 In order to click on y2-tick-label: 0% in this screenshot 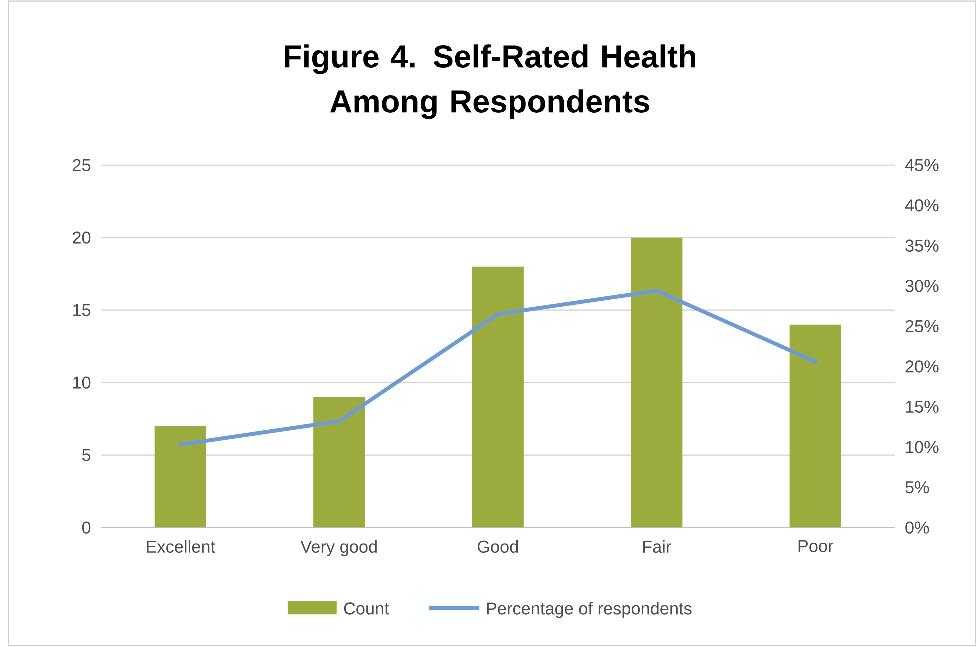, I will do `click(918, 528)`.